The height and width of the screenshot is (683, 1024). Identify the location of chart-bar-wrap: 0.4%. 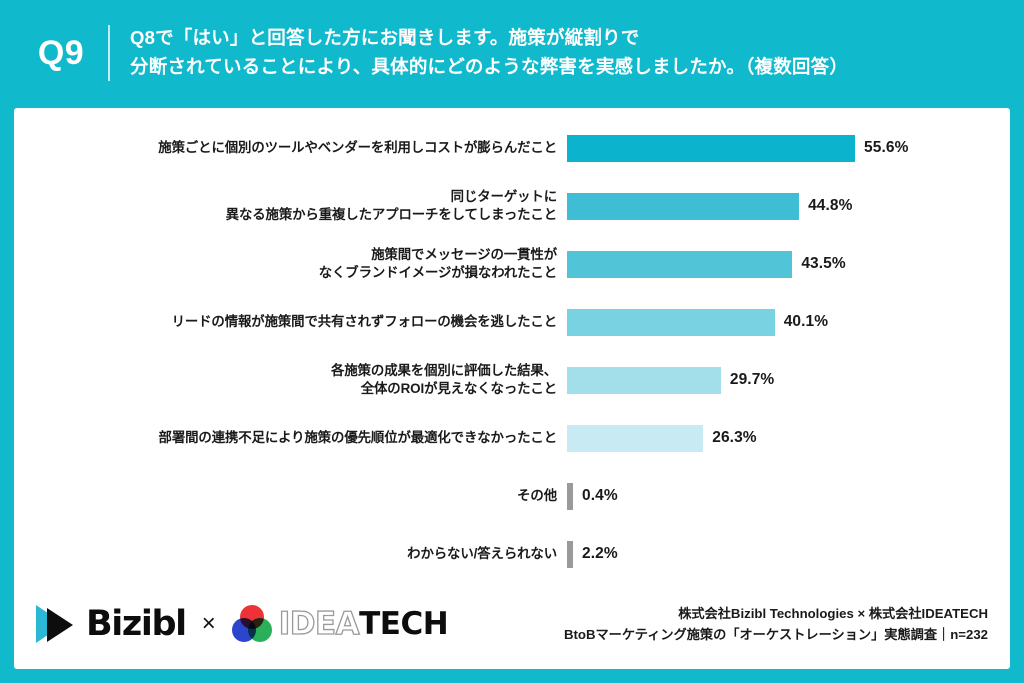
(788, 496).